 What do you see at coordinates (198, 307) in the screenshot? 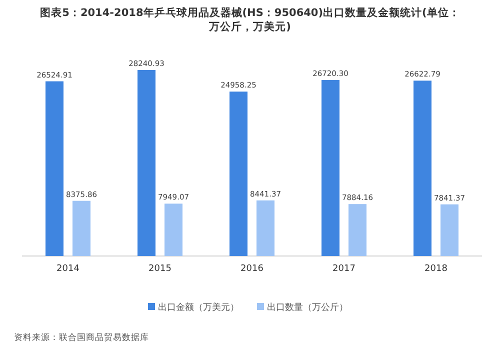
I see `legend-label: 出口金额（万美元）` at bounding box center [198, 307].